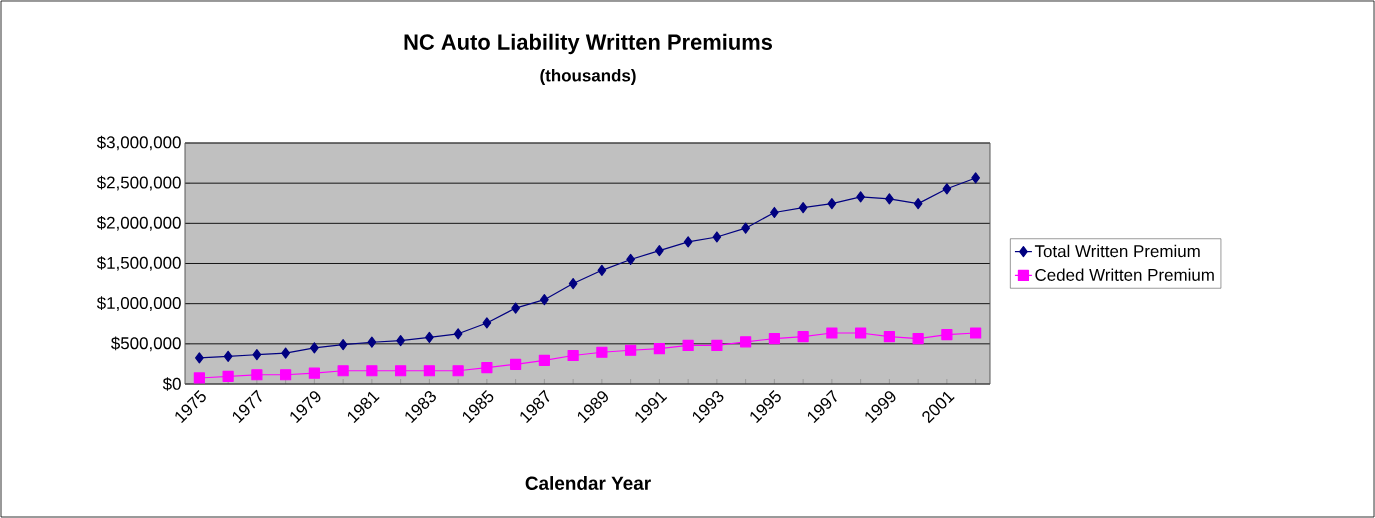 Image resolution: width=1375 pixels, height=518 pixels. Describe the element at coordinates (588, 77) in the screenshot. I see `chart-subtitle: (thousands)` at that location.